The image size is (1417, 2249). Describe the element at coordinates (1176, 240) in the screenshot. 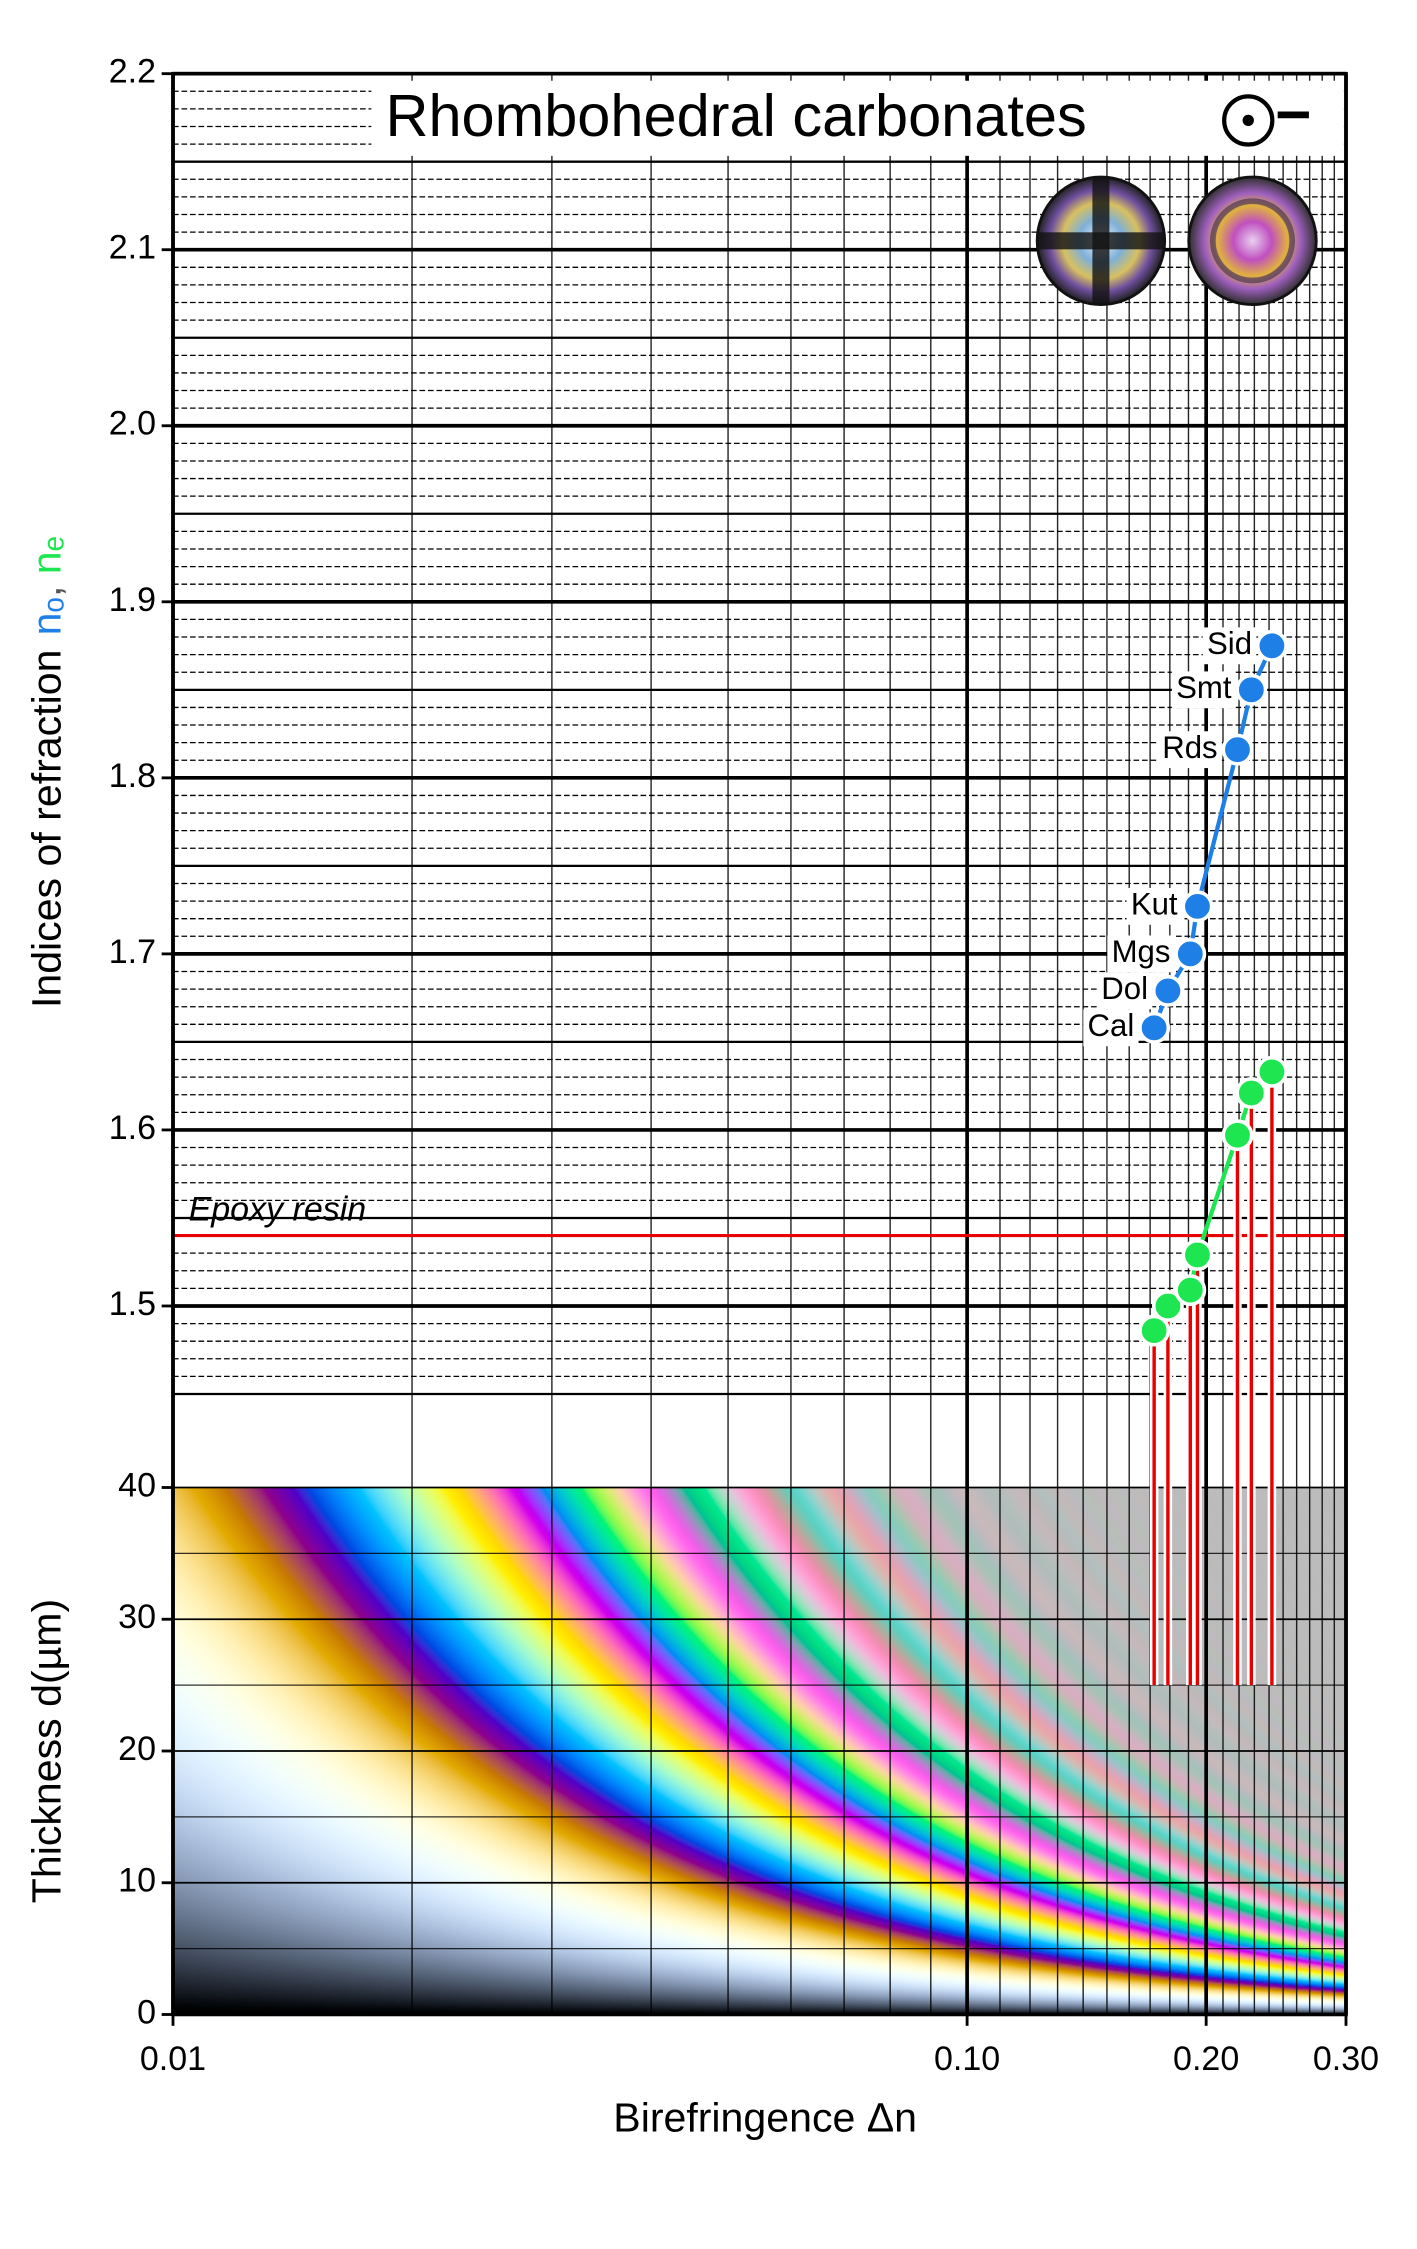

I see `conoscopic-figures` at that location.